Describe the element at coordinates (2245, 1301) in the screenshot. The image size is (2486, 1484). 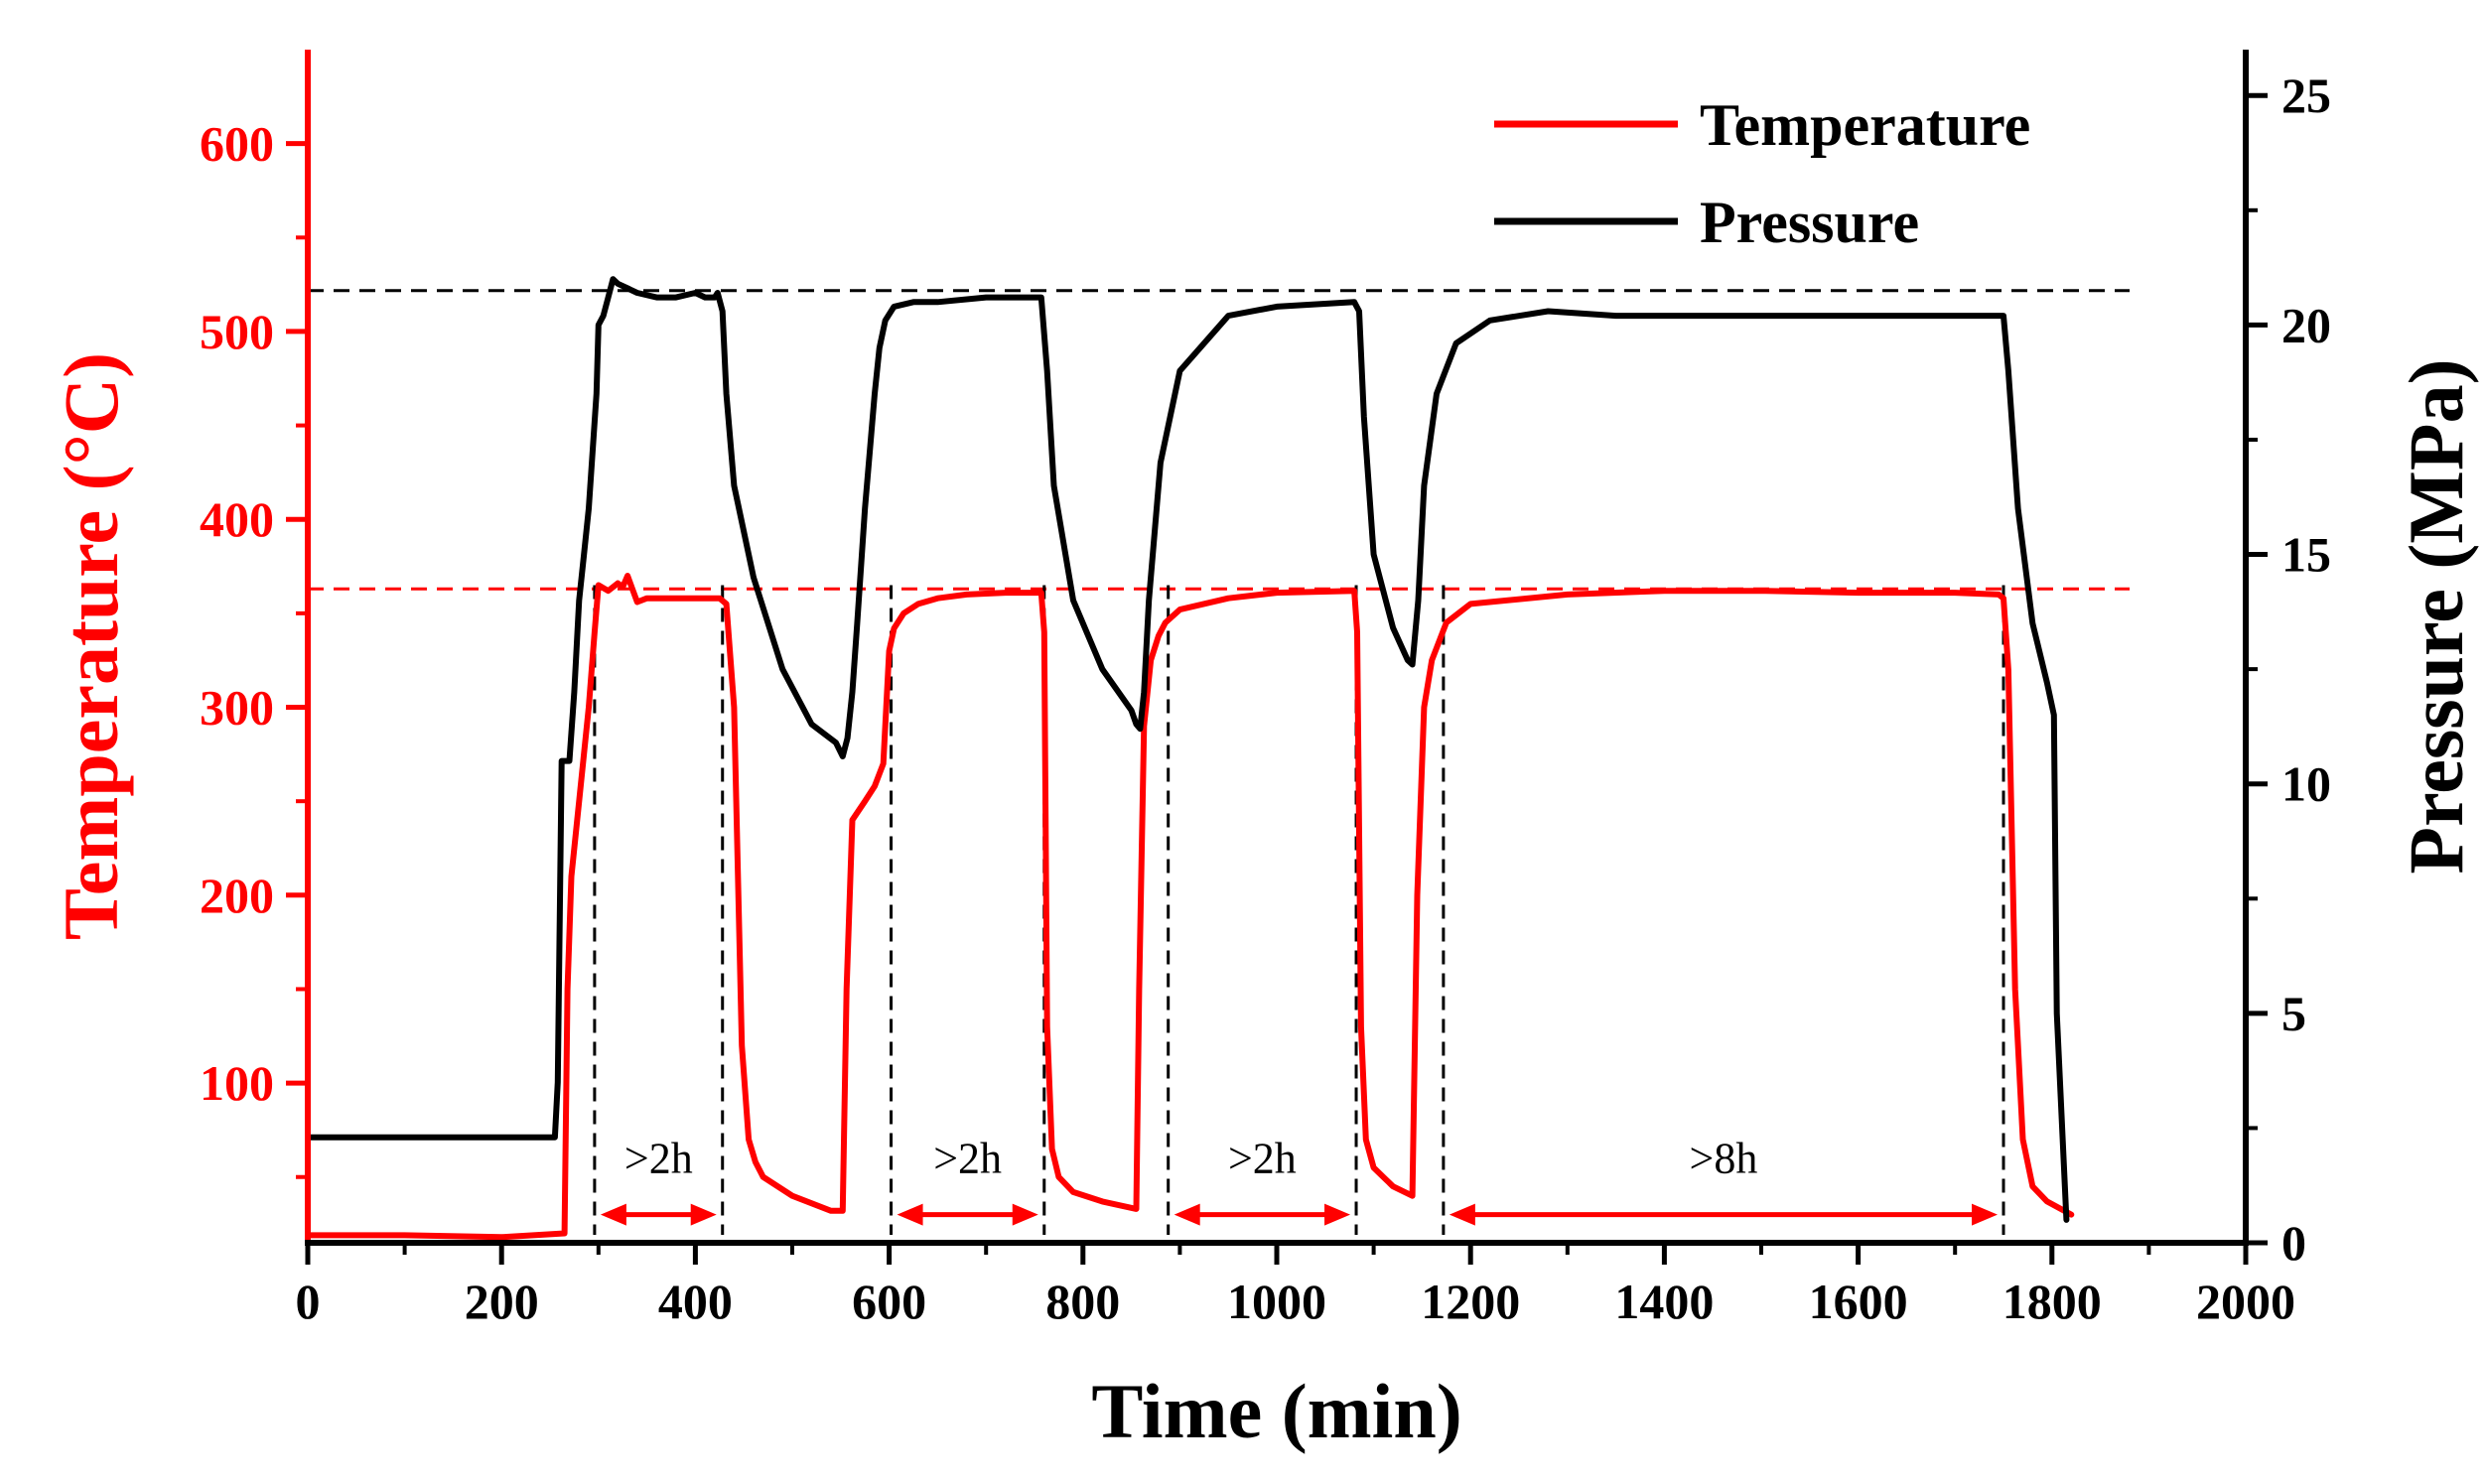
I see `x-tick-label: 2000` at that location.